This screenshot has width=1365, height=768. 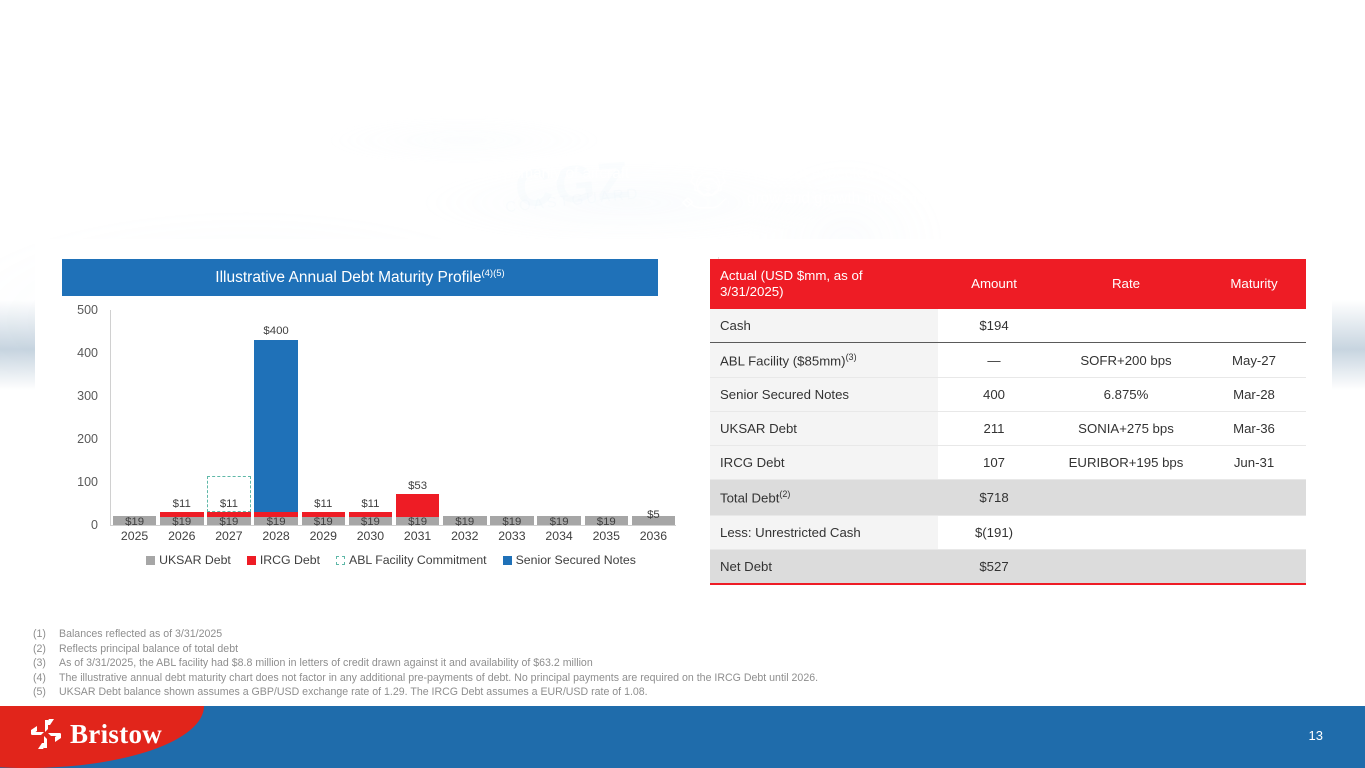 I want to click on footer-bar: Bristow 13, so click(x=682, y=737).